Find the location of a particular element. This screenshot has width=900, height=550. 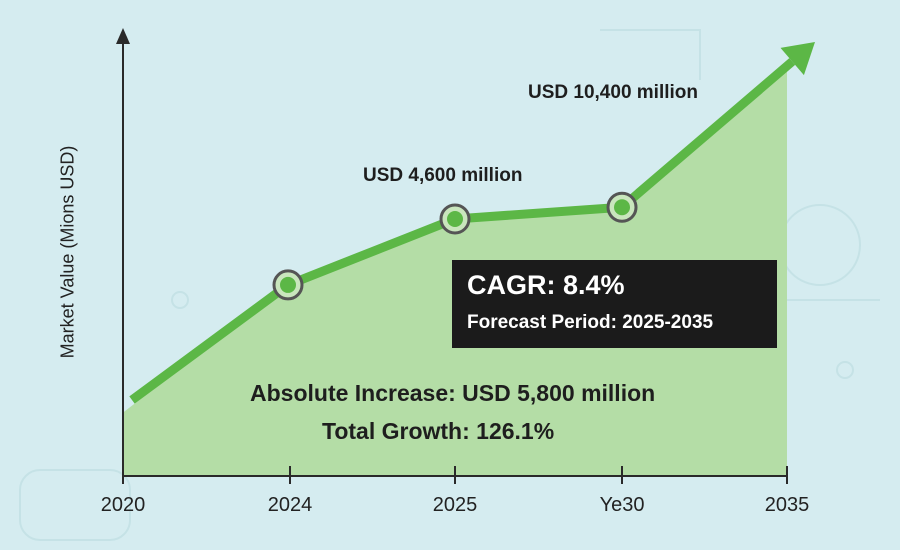

data-label-2025: USD 4,600 million is located at coordinates (443, 175).